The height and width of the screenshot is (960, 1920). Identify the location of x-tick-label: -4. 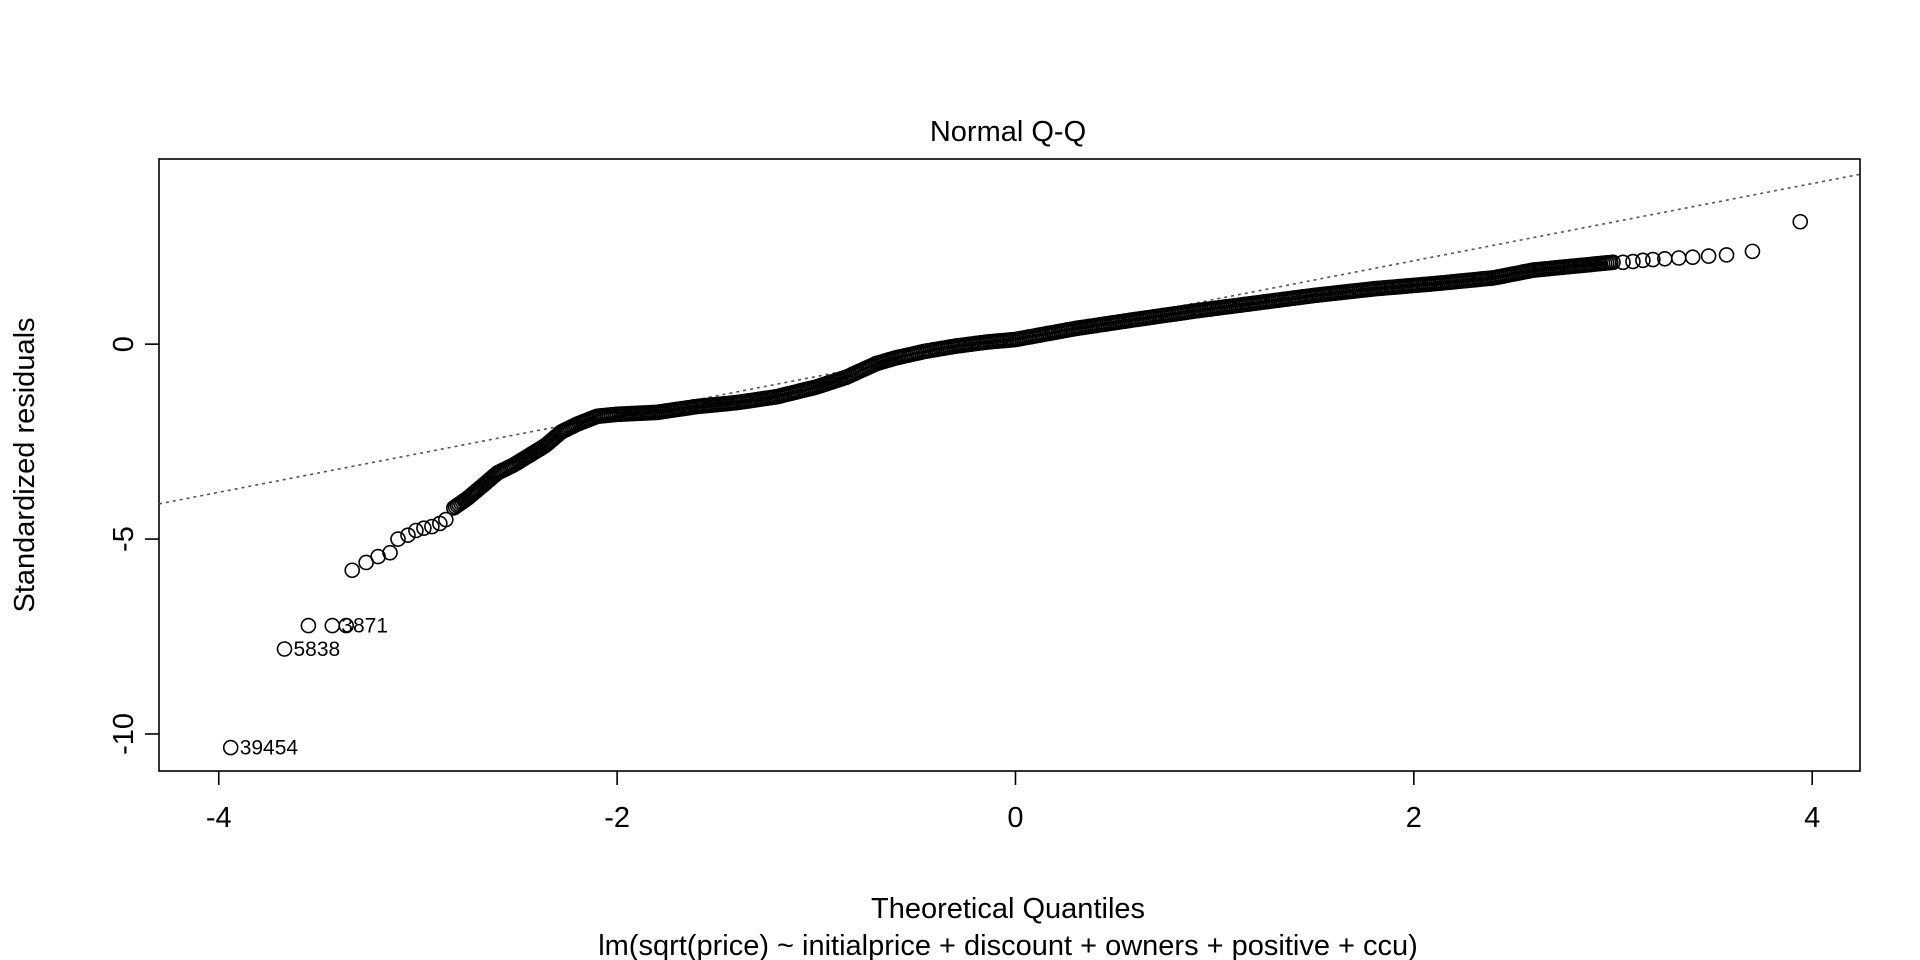
(219, 818).